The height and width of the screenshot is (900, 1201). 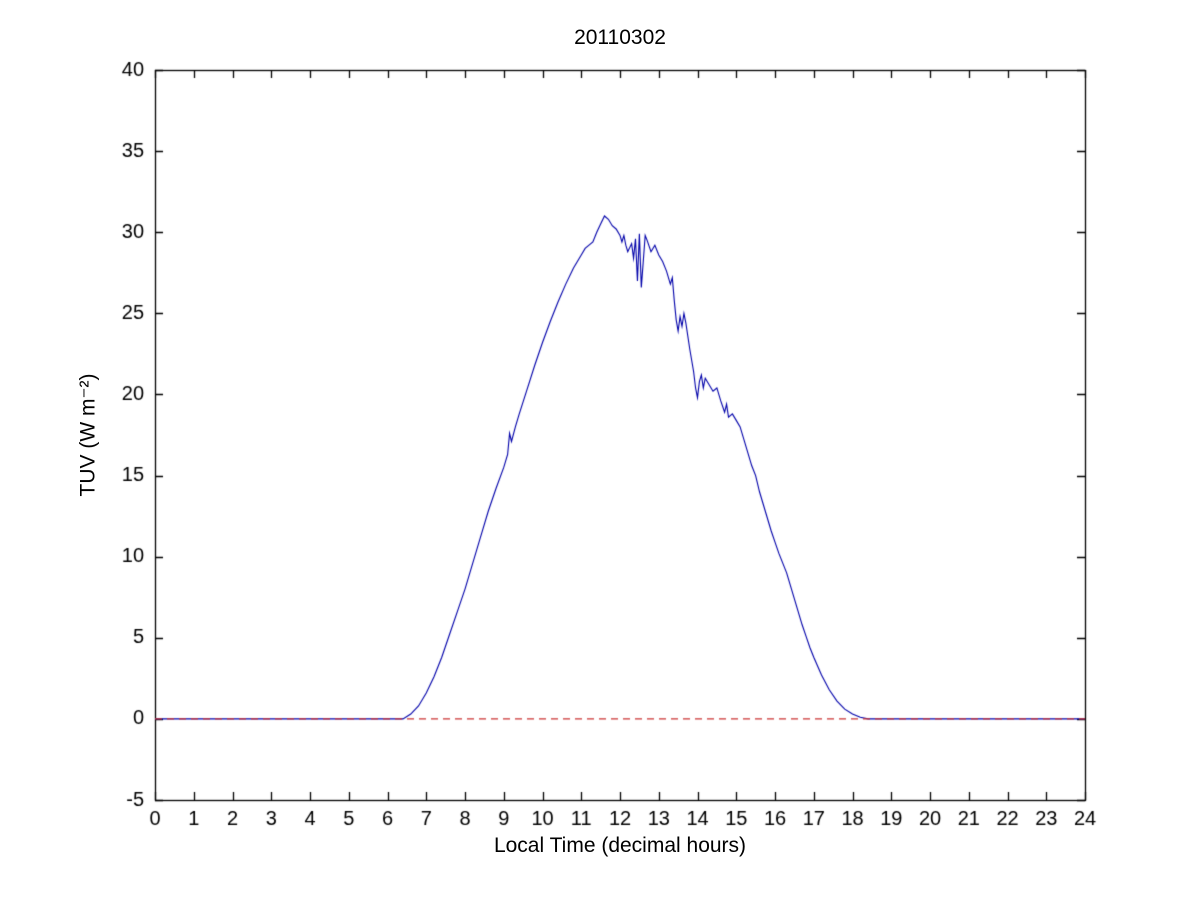 What do you see at coordinates (620, 845) in the screenshot?
I see `x-axis-label: Local Time (decimal hours)` at bounding box center [620, 845].